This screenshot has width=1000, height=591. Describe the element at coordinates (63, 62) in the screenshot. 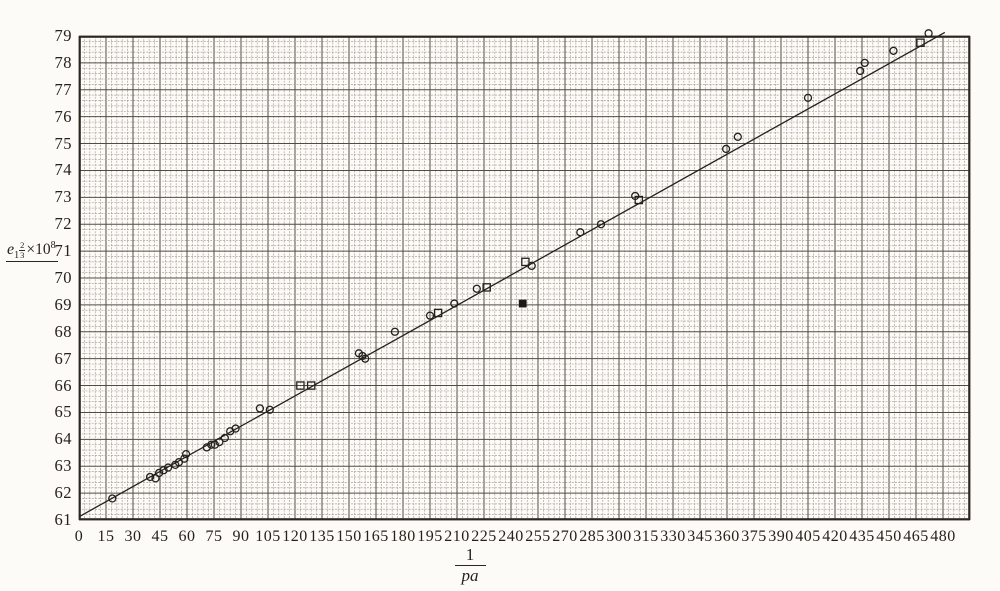

I see `y-tick-label: 78` at that location.